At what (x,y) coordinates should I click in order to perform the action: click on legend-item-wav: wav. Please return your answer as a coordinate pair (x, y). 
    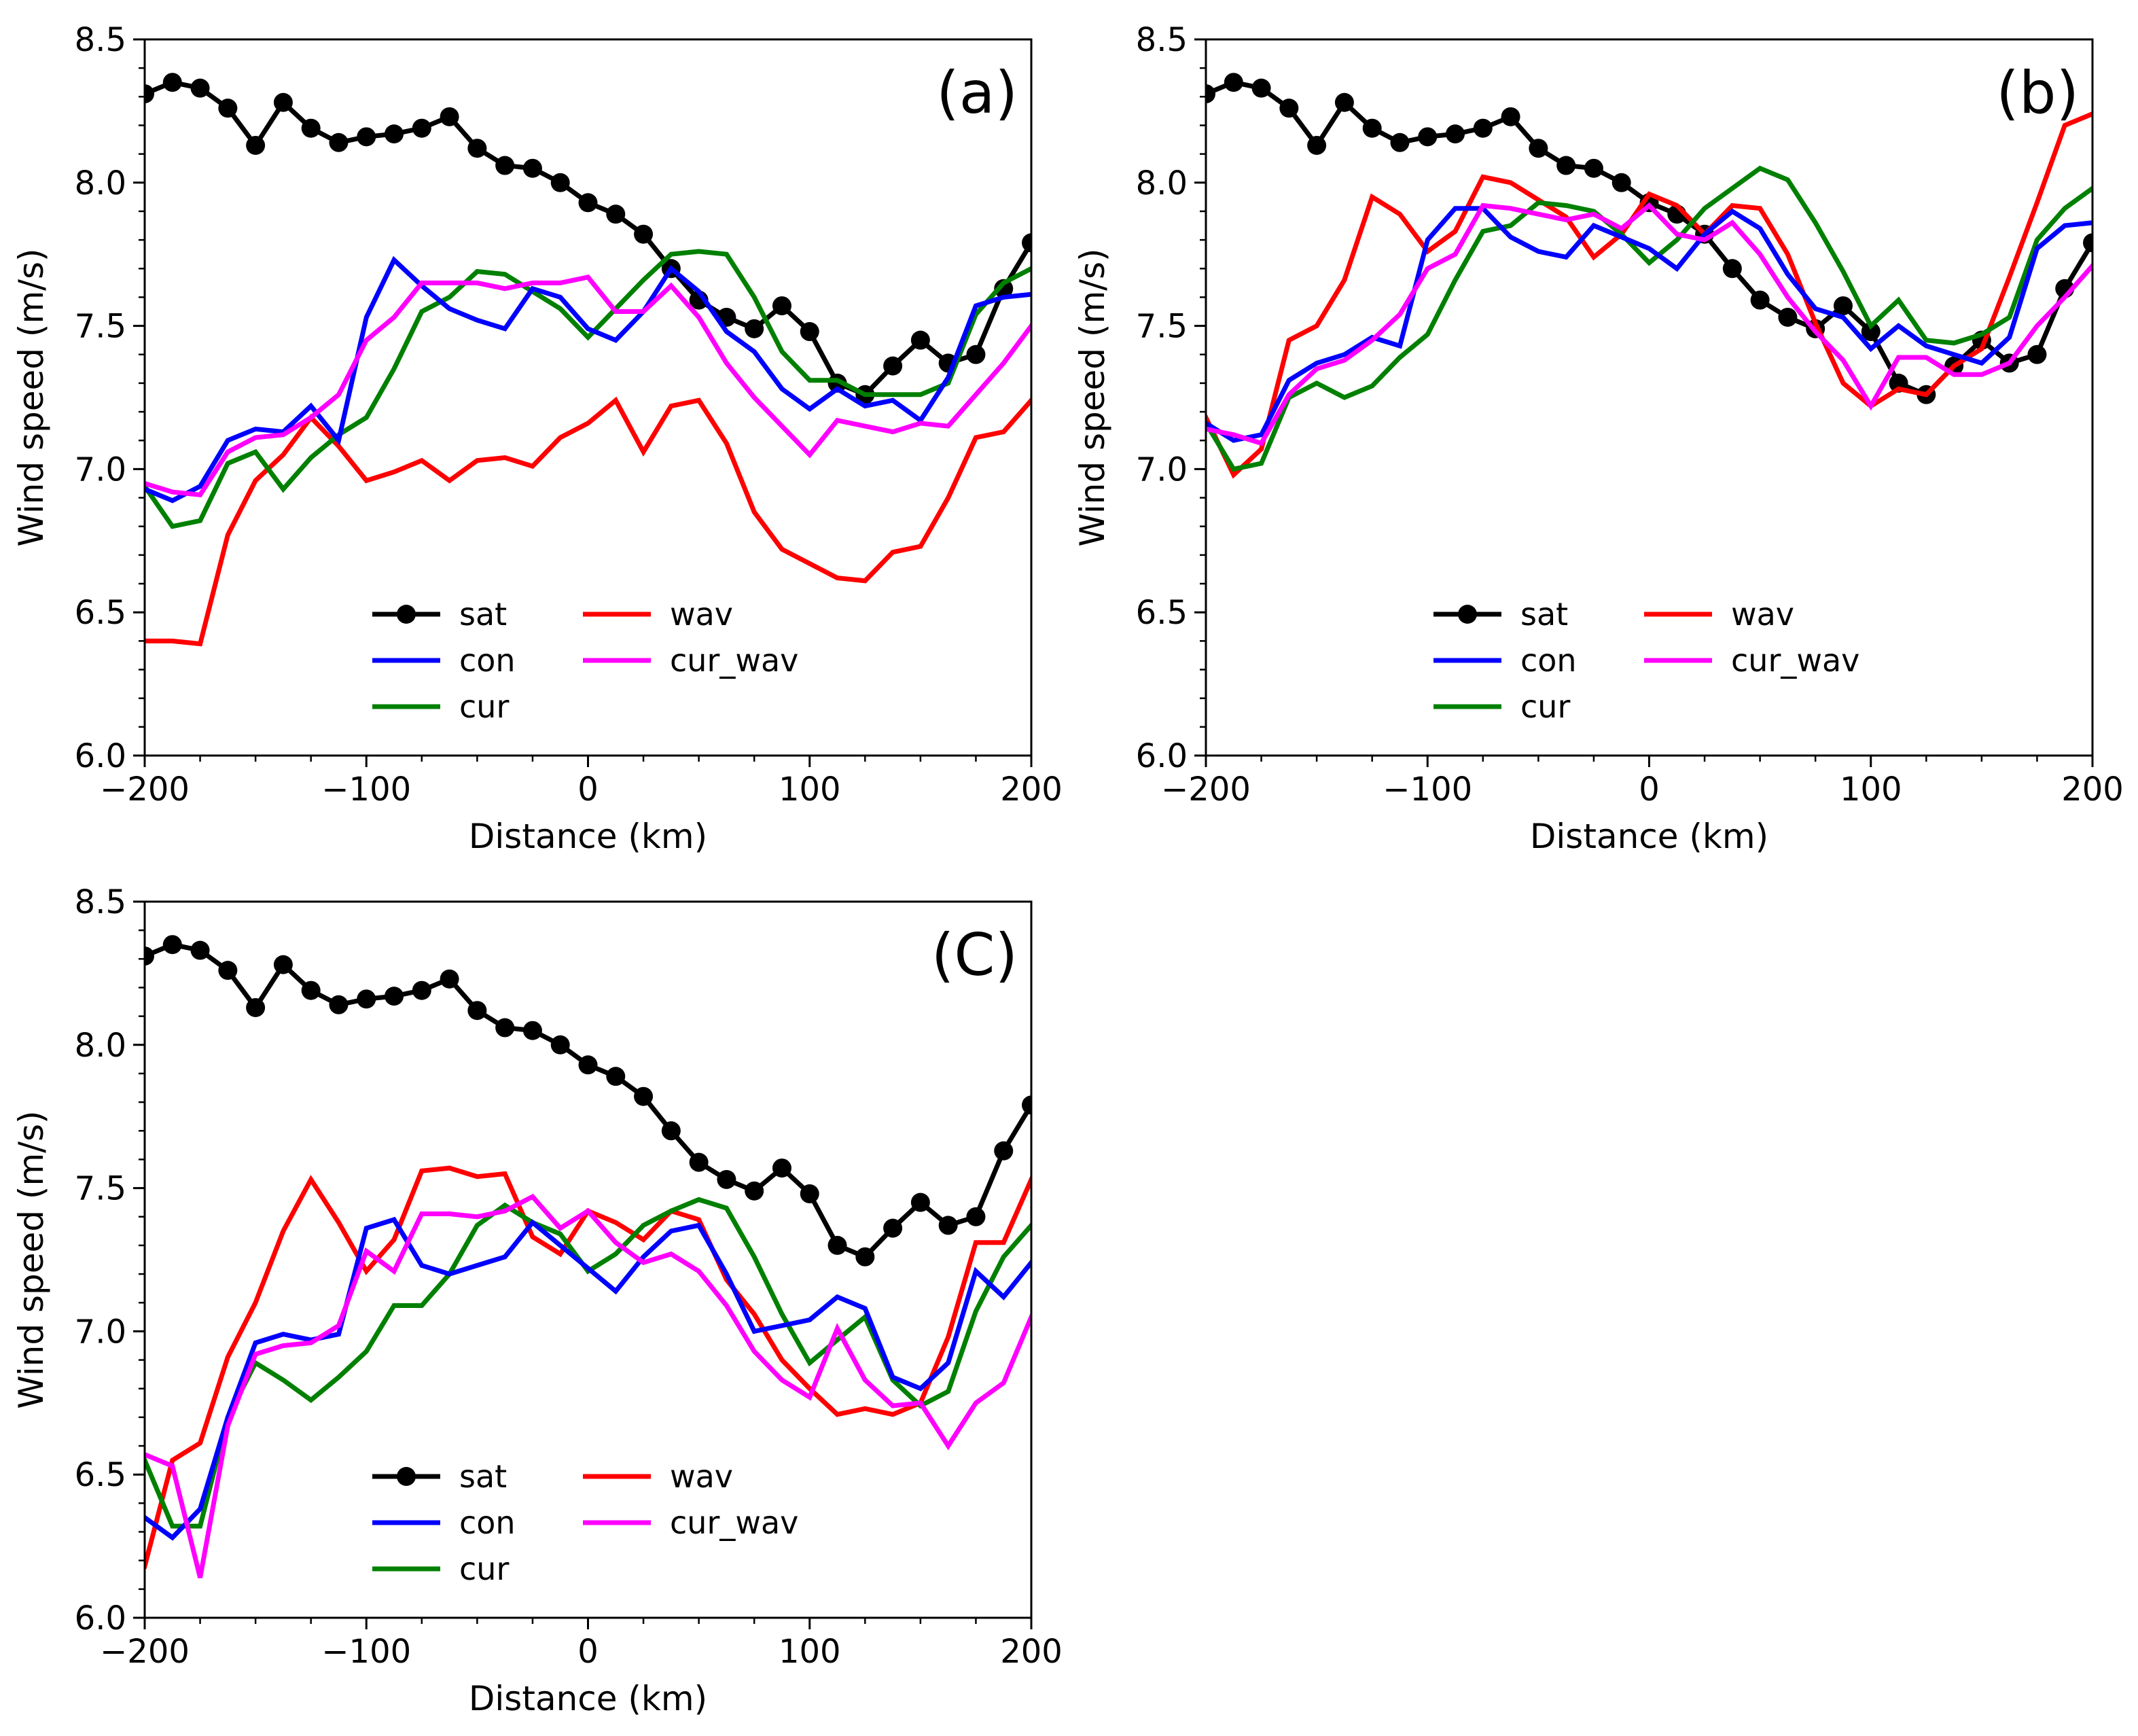
    Looking at the image, I should click on (658, 614).